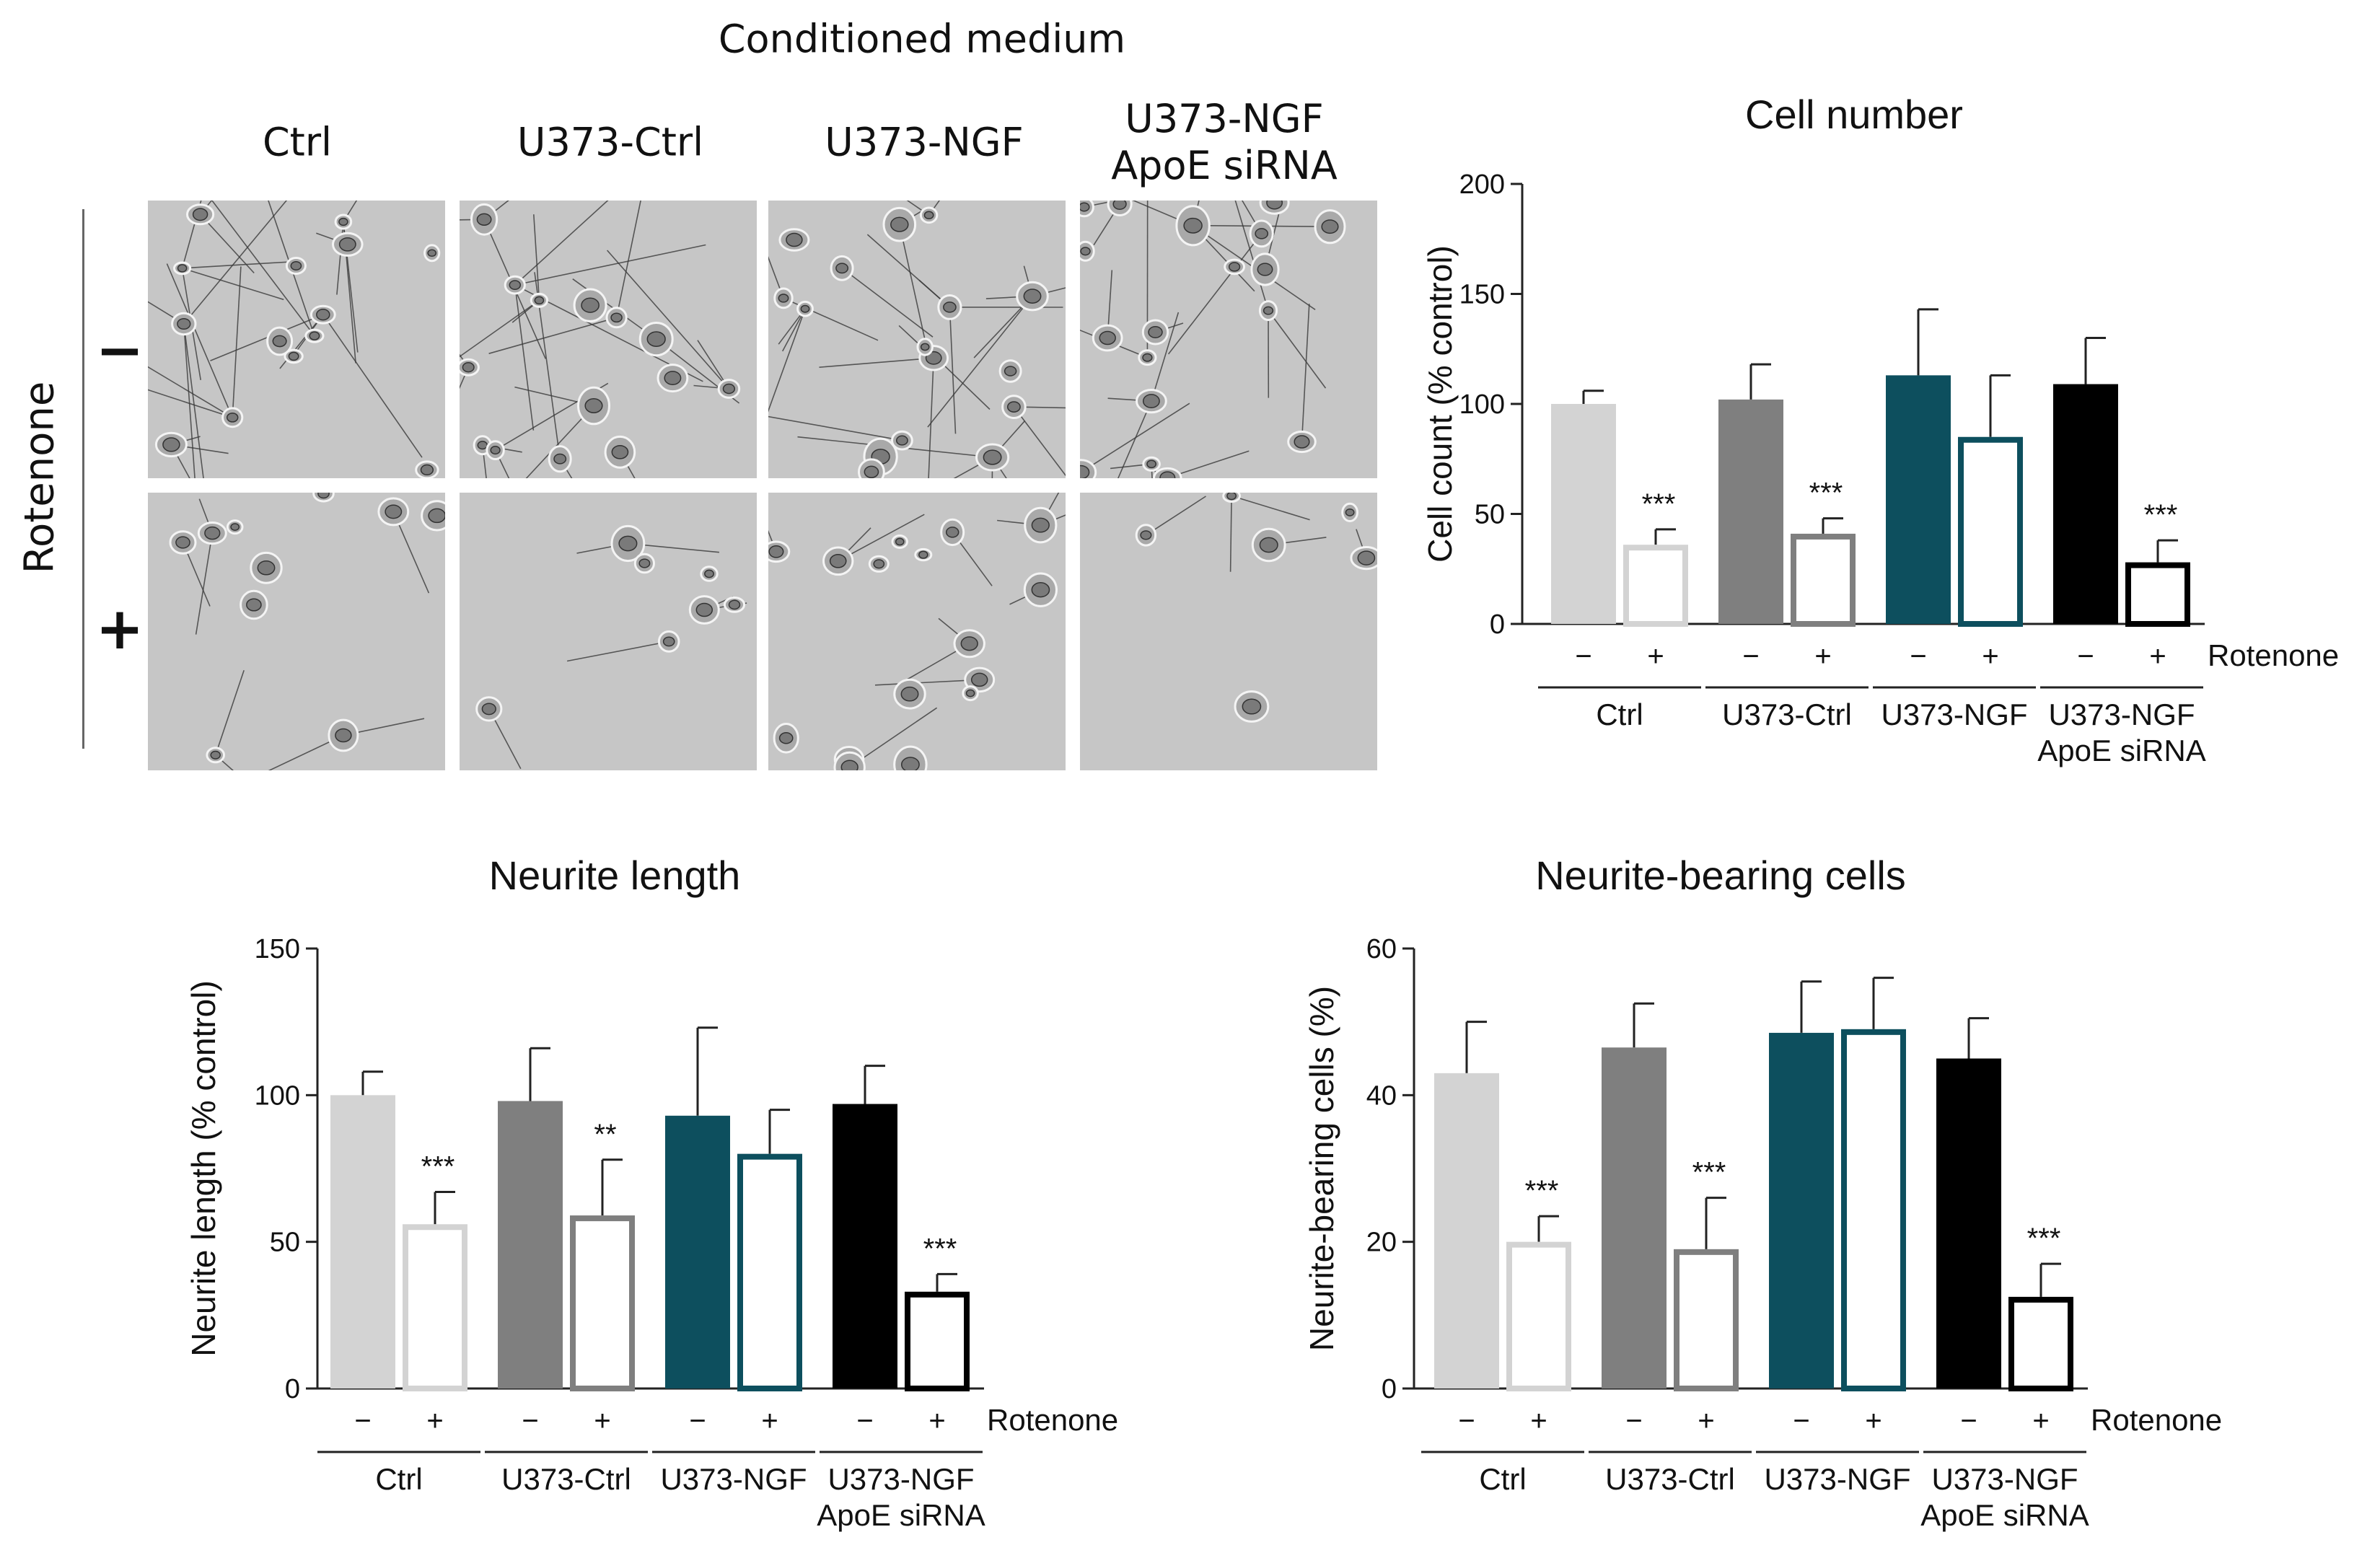  I want to click on micrograph-u373-ctrl-no-rotenone, so click(608, 339).